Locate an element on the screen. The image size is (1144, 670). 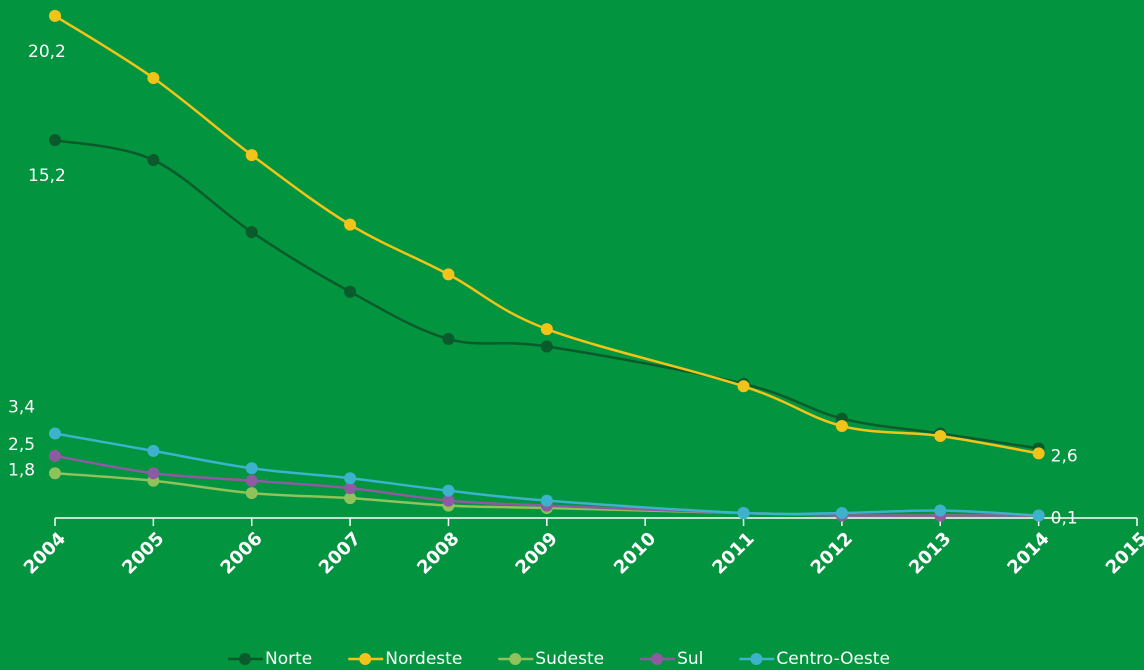
data-label: 20,2 is located at coordinates (47, 52).